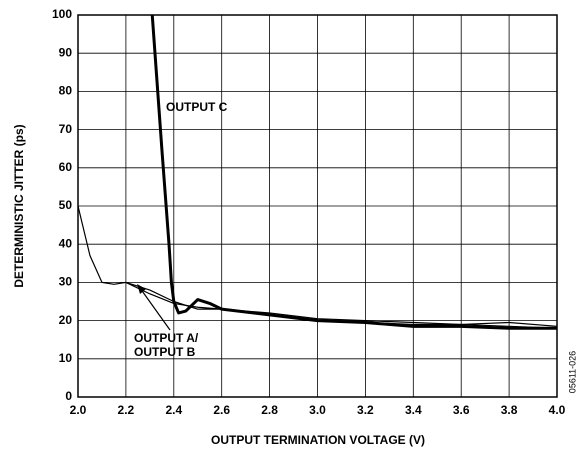 The width and height of the screenshot is (586, 454). What do you see at coordinates (66, 129) in the screenshot?
I see `y-tick-label: 70` at bounding box center [66, 129].